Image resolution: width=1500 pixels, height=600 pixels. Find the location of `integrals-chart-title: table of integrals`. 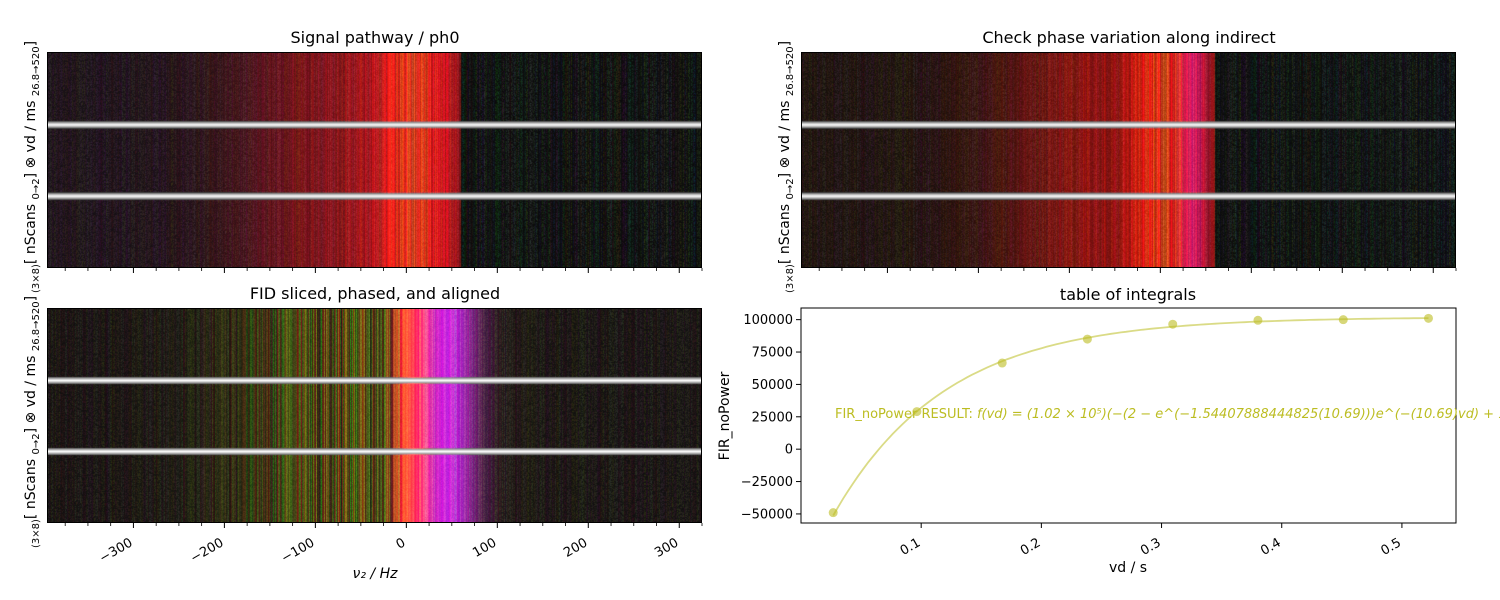

integrals-chart-title: table of integrals is located at coordinates (1128, 294).